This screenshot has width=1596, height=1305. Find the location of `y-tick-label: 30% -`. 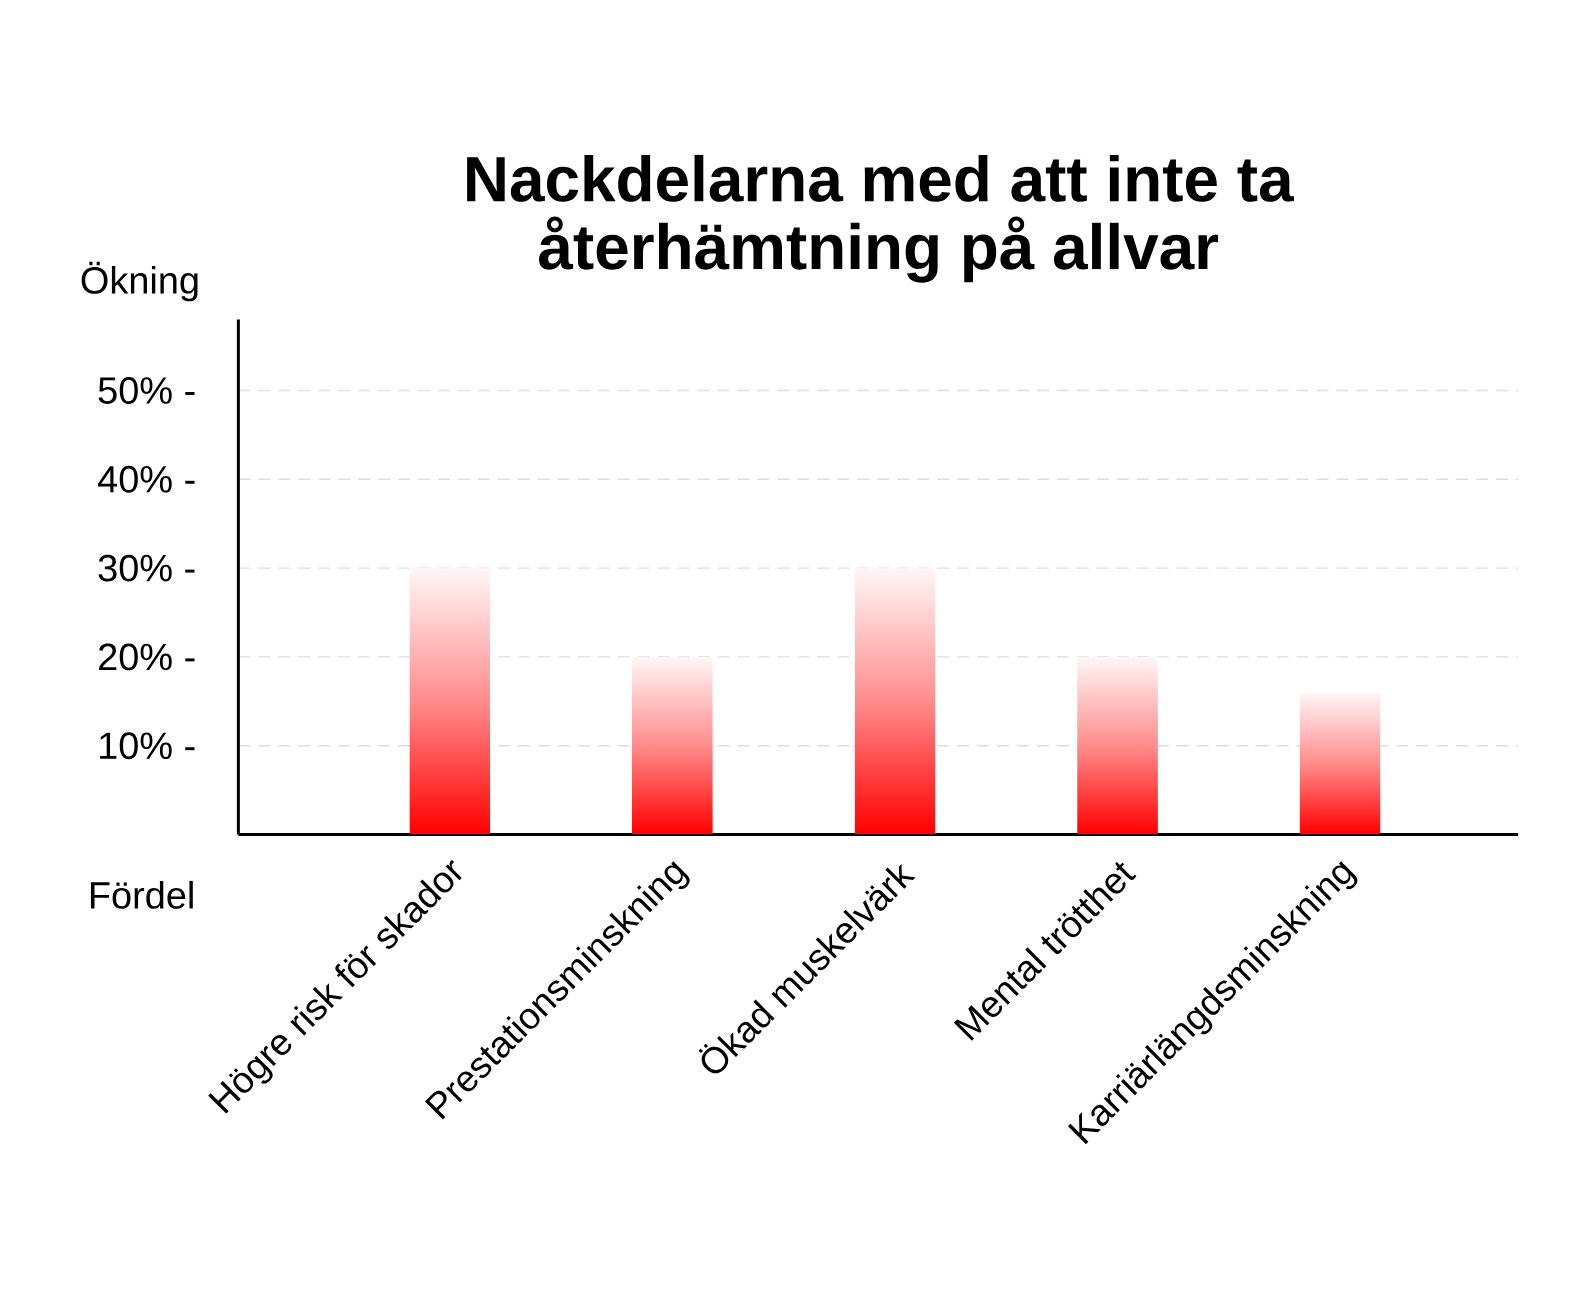

y-tick-label: 30% - is located at coordinates (146, 568).